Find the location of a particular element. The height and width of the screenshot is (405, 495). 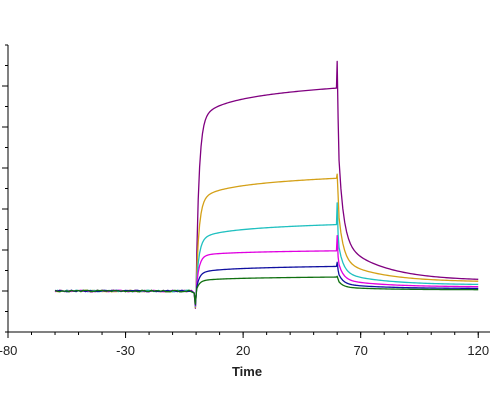

x-tick-label: 20 is located at coordinates (243, 350).